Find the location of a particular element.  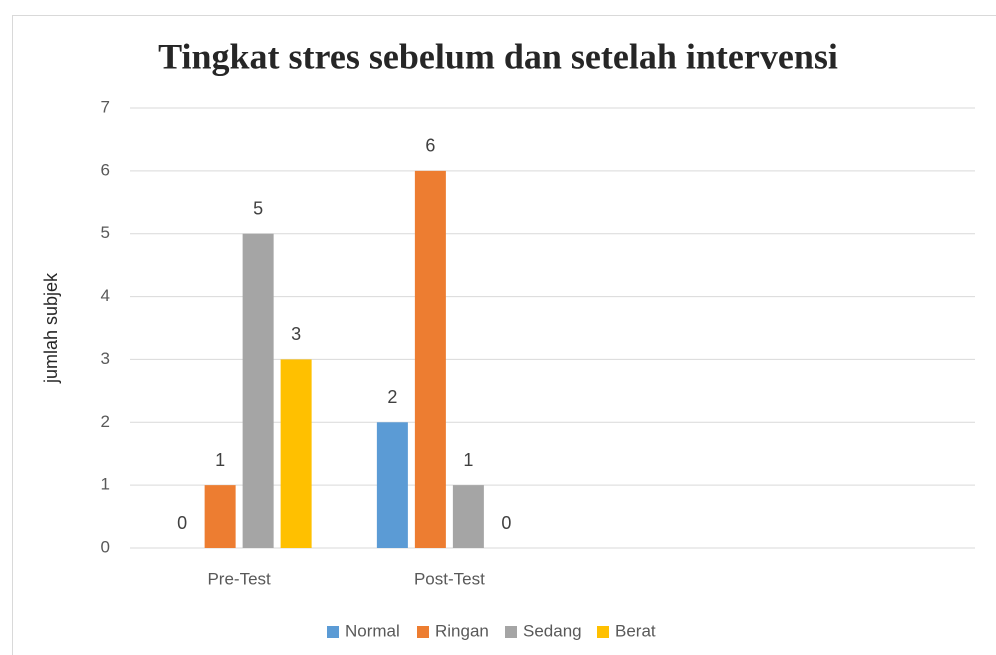

y-tick-label: 5 is located at coordinates (105, 232).